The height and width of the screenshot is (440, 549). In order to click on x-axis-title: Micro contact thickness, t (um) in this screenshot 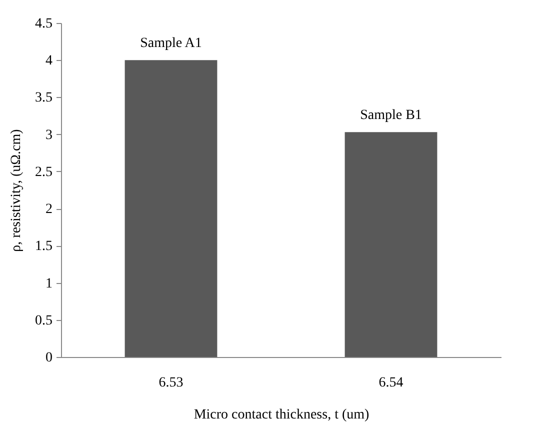, I will do `click(282, 415)`.